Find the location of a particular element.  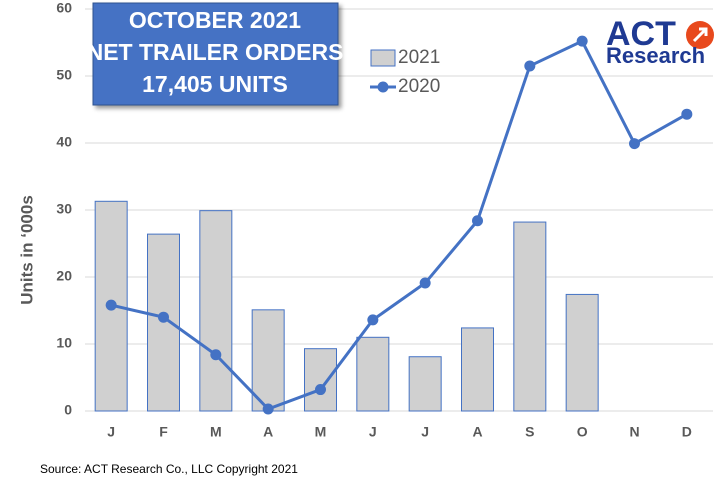

chart-title: OCTOBER 2021 is located at coordinates (215, 20).